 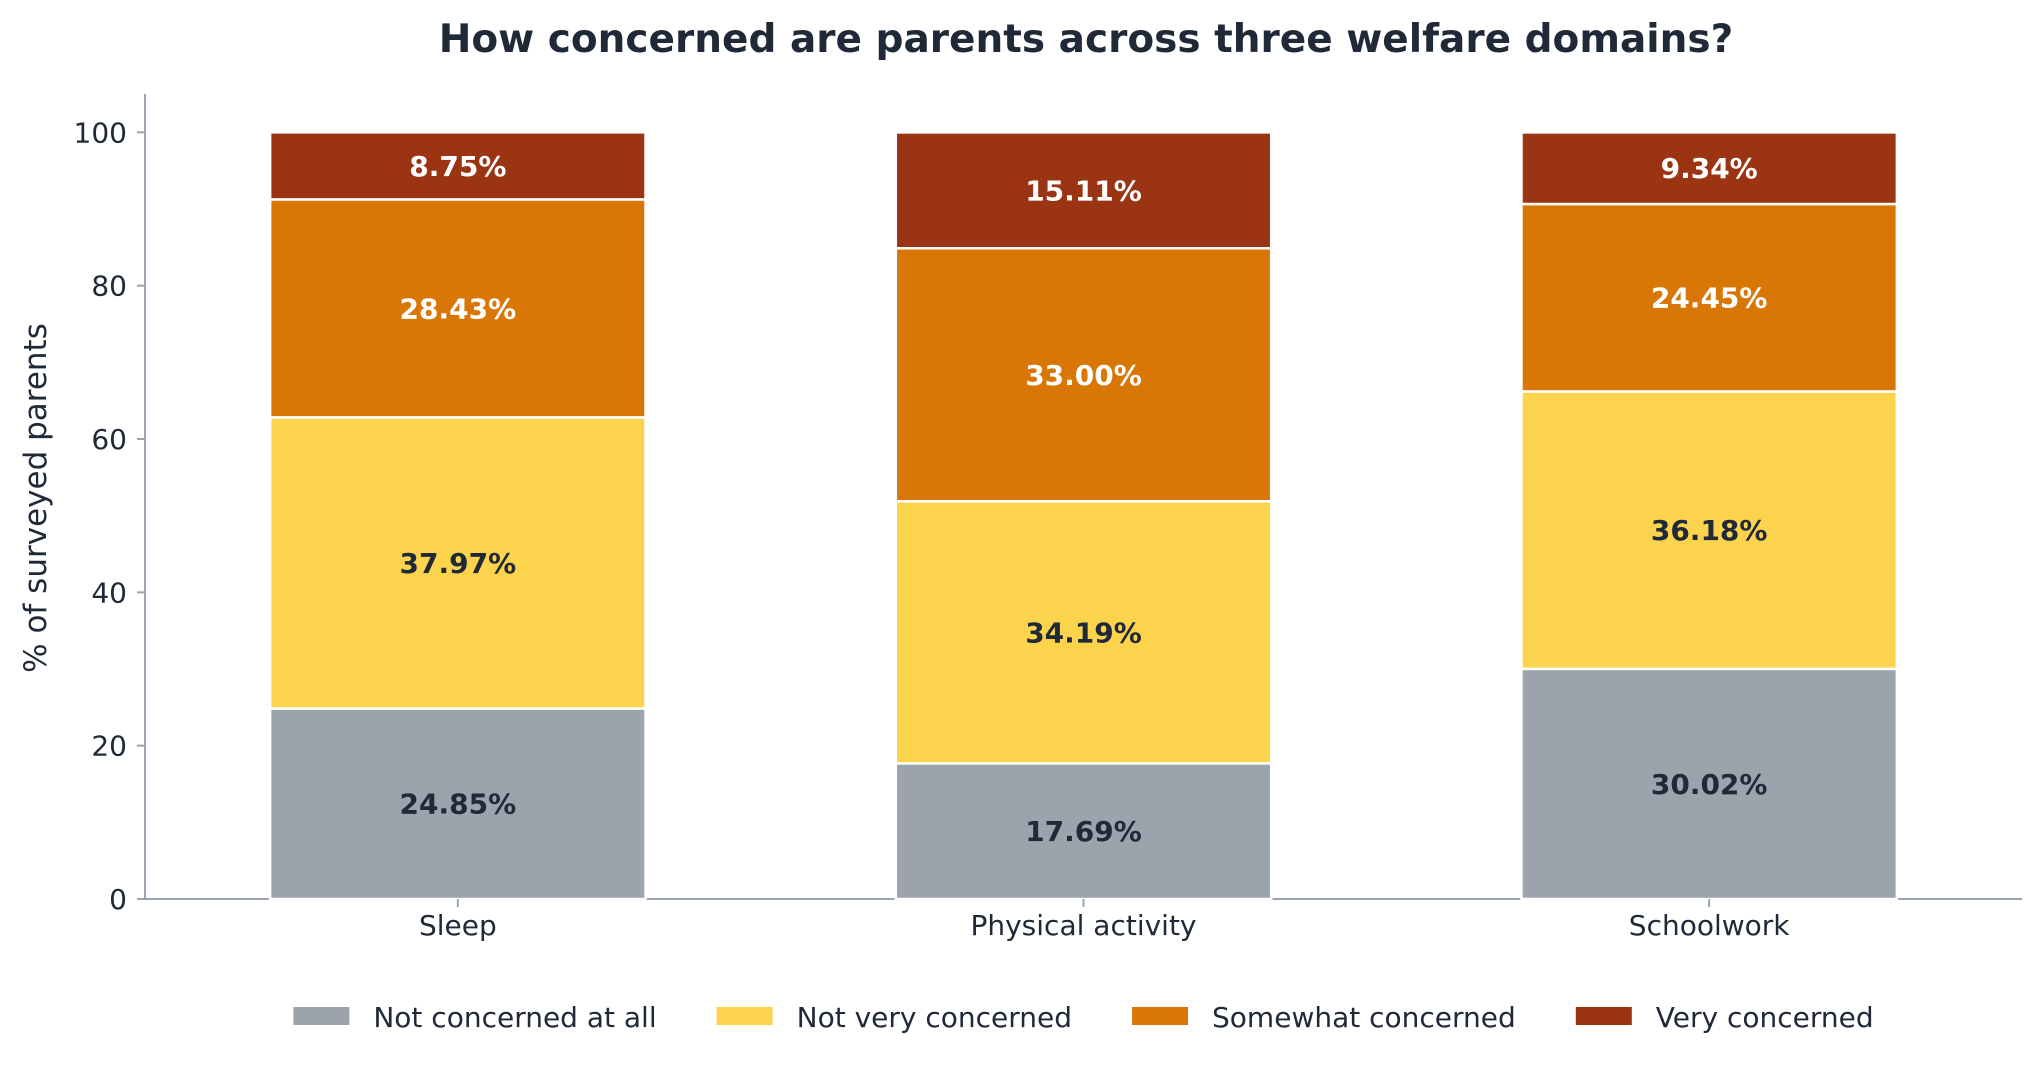 What do you see at coordinates (118, 899) in the screenshot?
I see `y-tick-label: 0` at bounding box center [118, 899].